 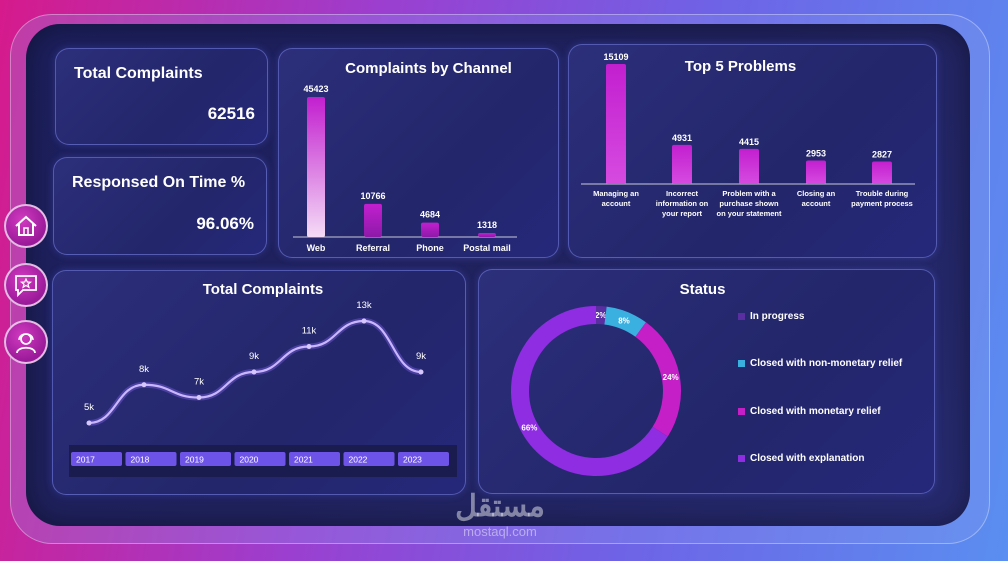 What do you see at coordinates (816, 193) in the screenshot?
I see `problem-category-label: Closing an` at bounding box center [816, 193].